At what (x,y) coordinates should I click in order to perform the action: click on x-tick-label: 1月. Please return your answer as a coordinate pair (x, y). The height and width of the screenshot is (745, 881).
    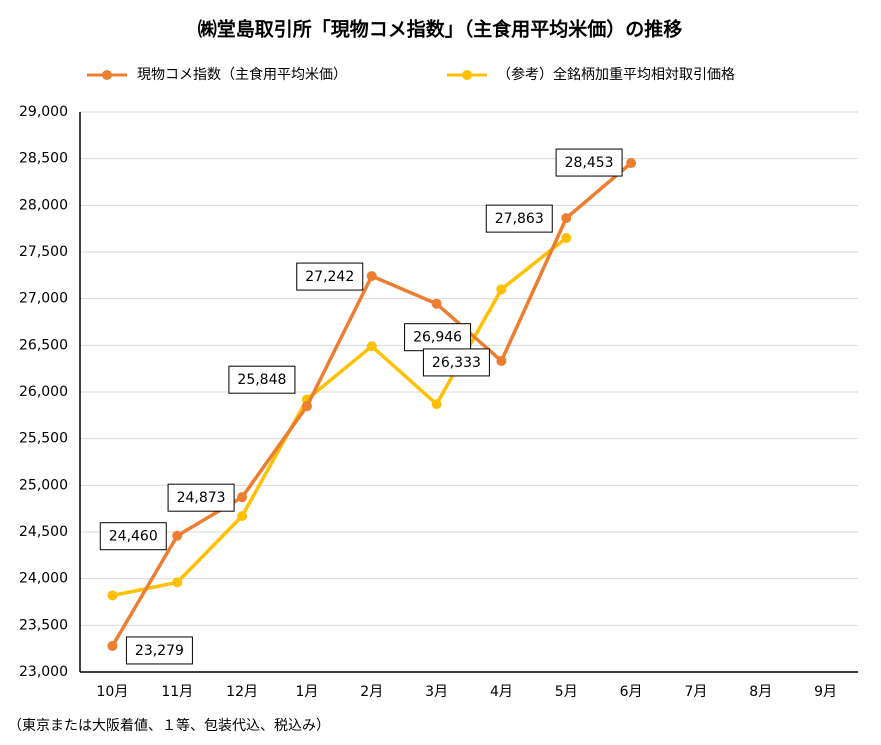
    Looking at the image, I should click on (306, 692).